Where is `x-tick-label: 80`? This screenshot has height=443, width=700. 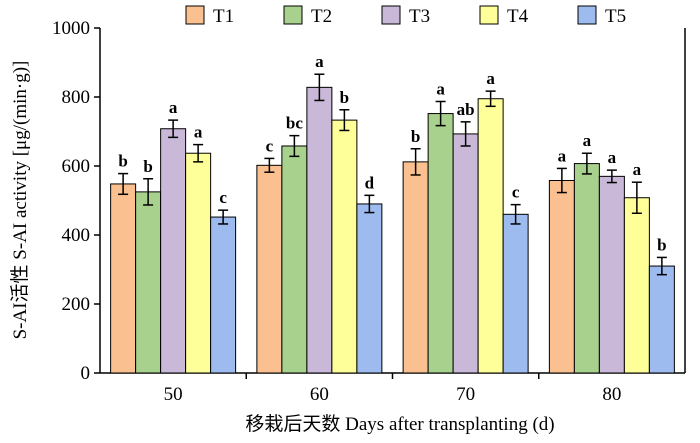 x-tick-label: 80 is located at coordinates (611, 394).